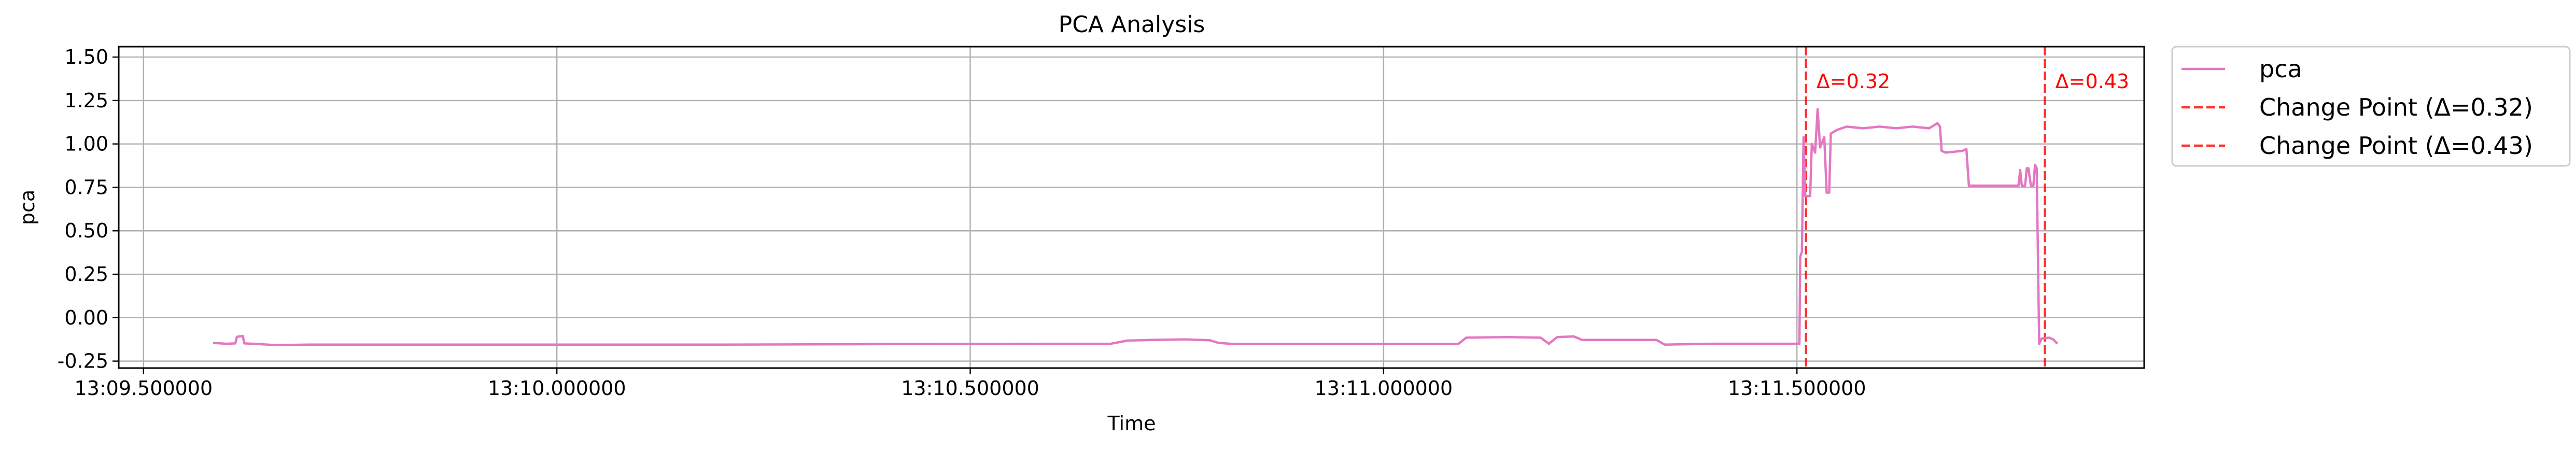 The image size is (2576, 451). What do you see at coordinates (86, 230) in the screenshot?
I see `y-tick-label: 0.50` at bounding box center [86, 230].